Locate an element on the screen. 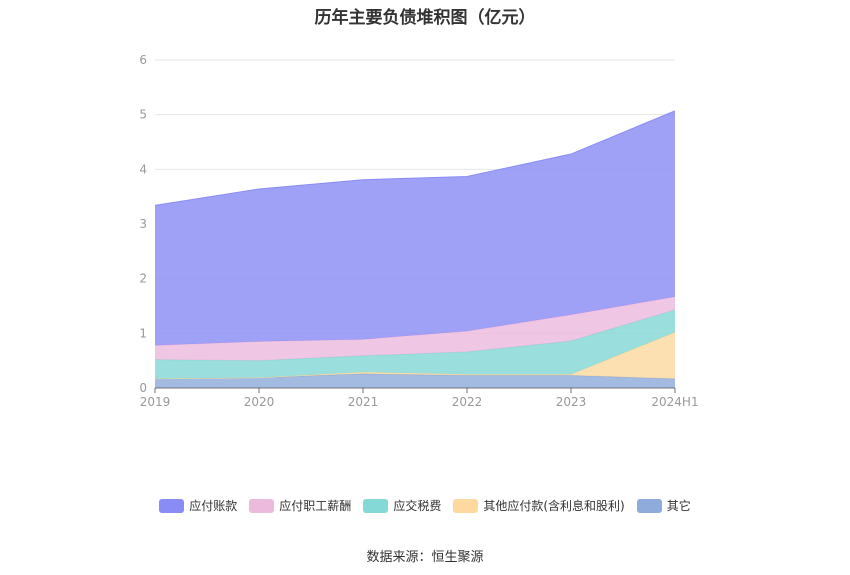 This screenshot has height=575, width=850. x-tick-label: 2024H1 is located at coordinates (674, 402).